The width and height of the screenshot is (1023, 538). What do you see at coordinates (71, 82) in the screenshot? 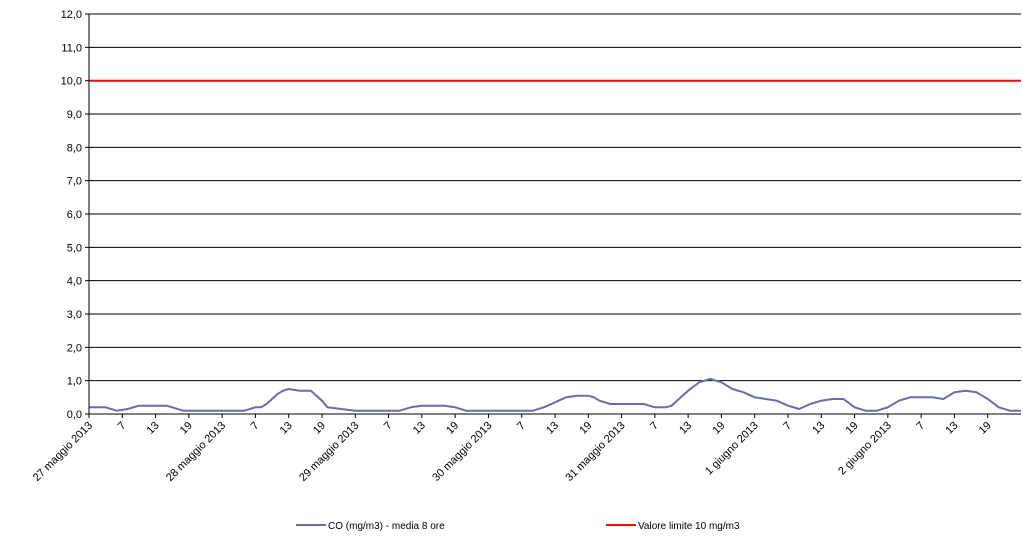
I see `y-tick-label: 10,0` at bounding box center [71, 82].